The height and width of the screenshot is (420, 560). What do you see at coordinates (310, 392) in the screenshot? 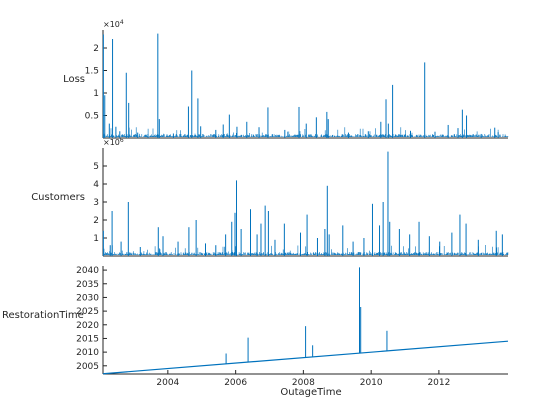
I see `x-axis-label: OutageTime` at bounding box center [310, 392].